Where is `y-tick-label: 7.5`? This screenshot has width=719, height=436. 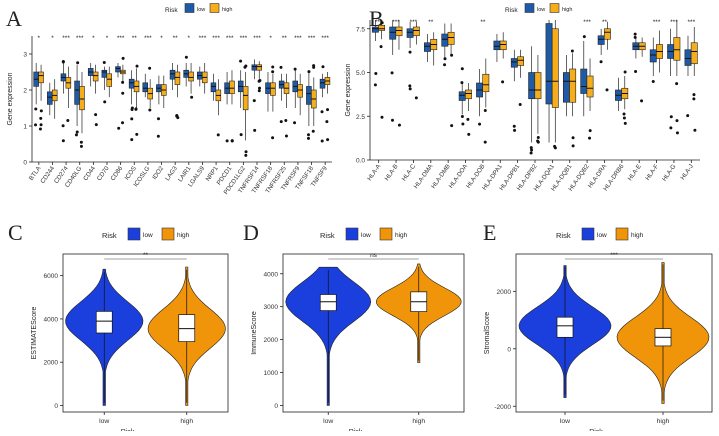 y-tick-label: 7.5 is located at coordinates (360, 29).